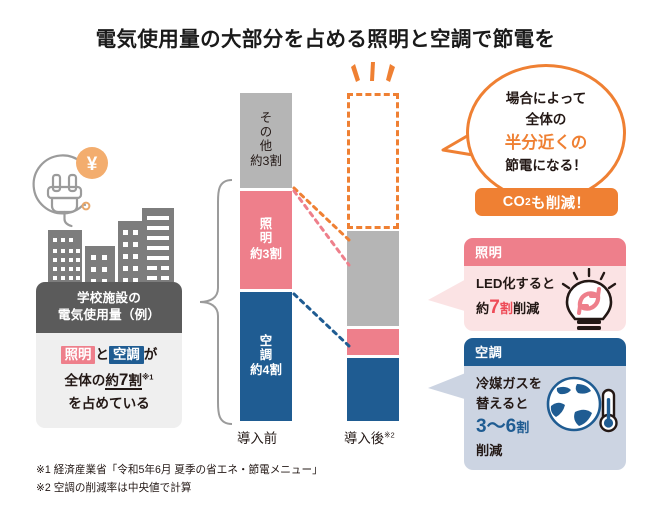 This screenshot has height=515, width=651. Describe the element at coordinates (545, 252) in the screenshot. I see `panel-lighting-header: 照明` at that location.